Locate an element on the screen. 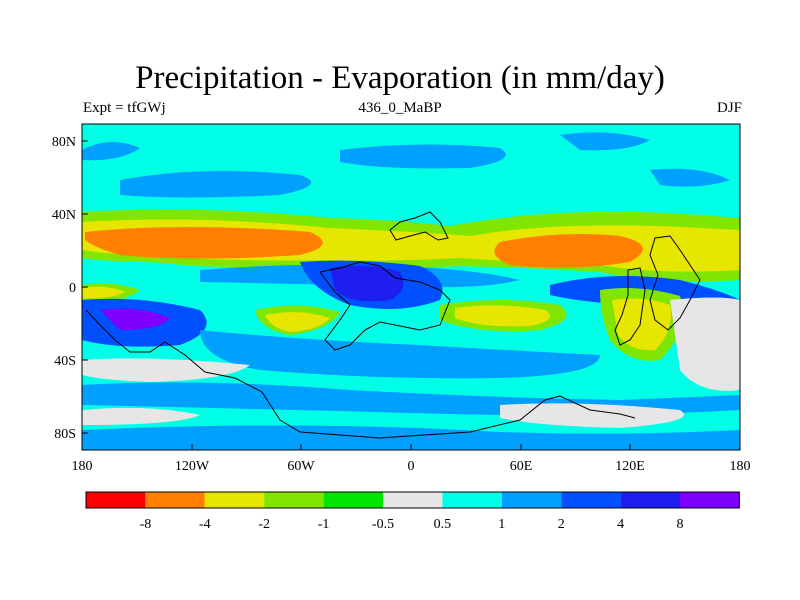 The image size is (800, 600). lon-tick-label: 60E is located at coordinates (521, 466).